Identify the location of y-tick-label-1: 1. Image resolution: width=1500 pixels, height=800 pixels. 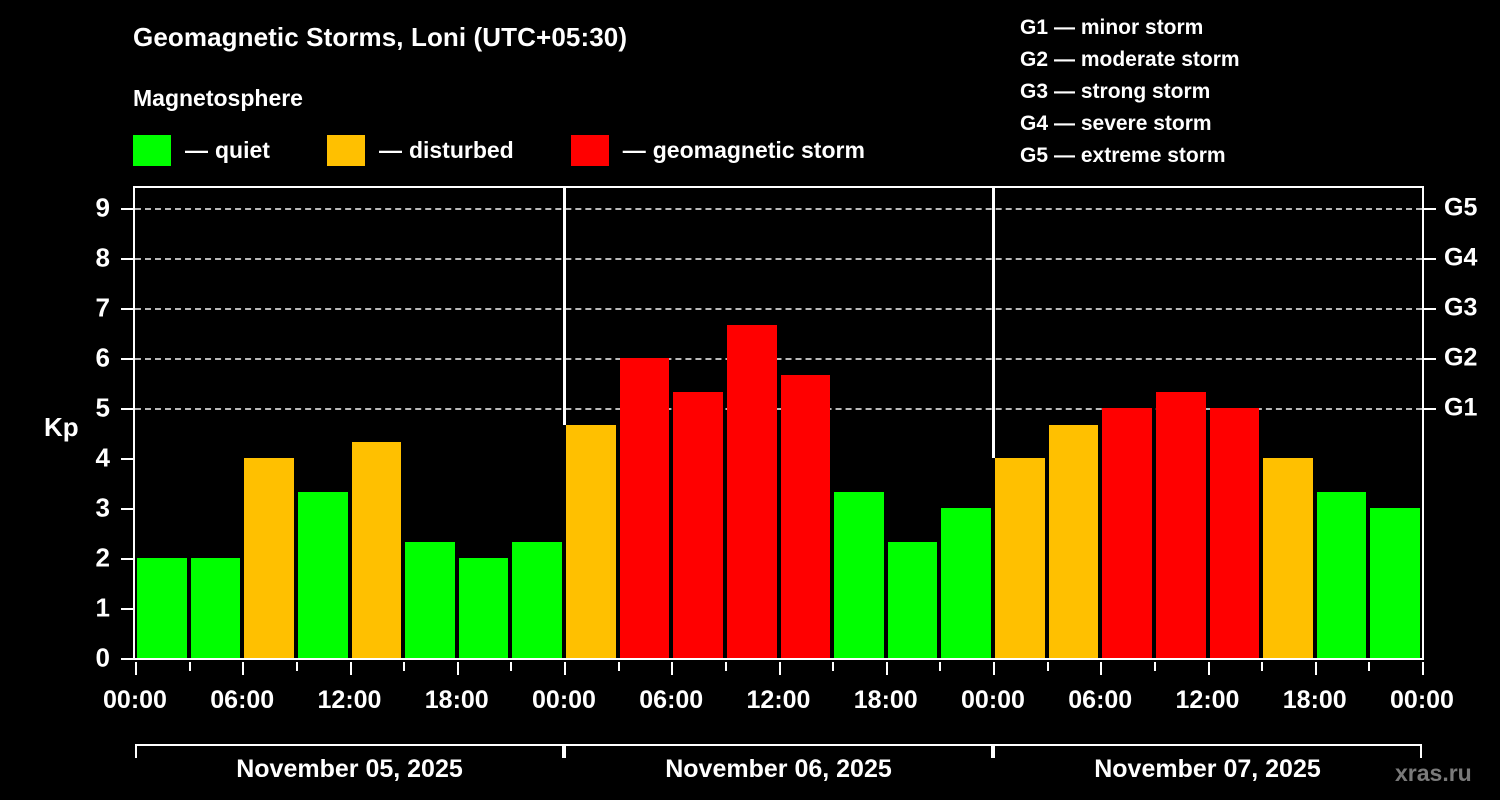
(102, 607).